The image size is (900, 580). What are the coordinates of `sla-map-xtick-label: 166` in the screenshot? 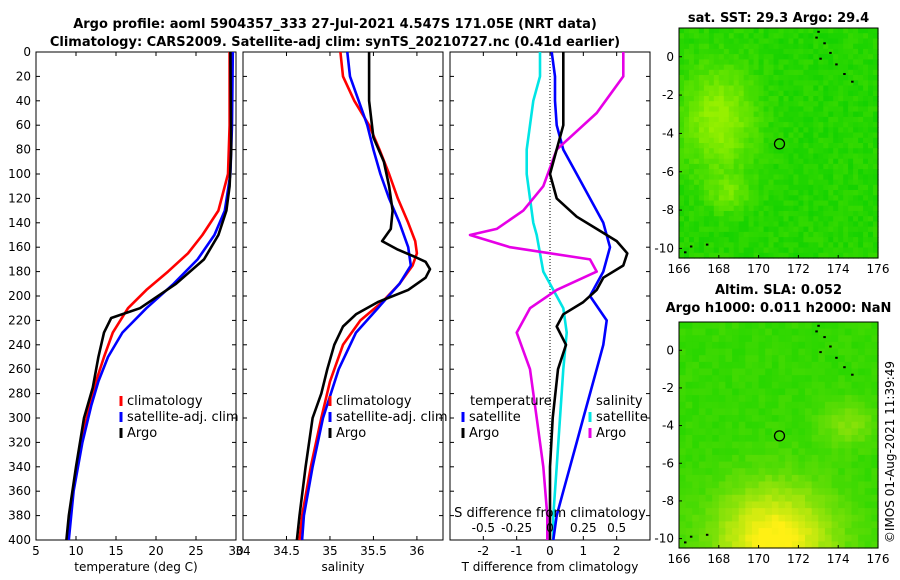 It's located at (679, 559).